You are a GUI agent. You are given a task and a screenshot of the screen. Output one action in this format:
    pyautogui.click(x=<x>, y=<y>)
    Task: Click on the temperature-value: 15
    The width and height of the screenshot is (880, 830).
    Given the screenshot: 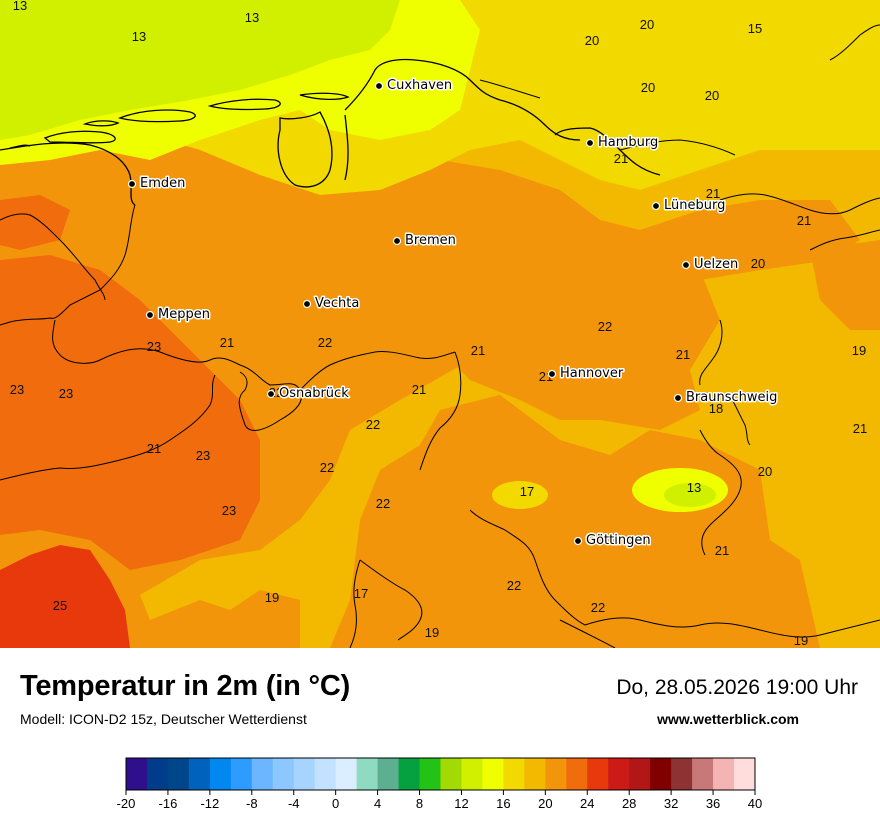 What is the action you would take?
    pyautogui.click(x=755, y=28)
    